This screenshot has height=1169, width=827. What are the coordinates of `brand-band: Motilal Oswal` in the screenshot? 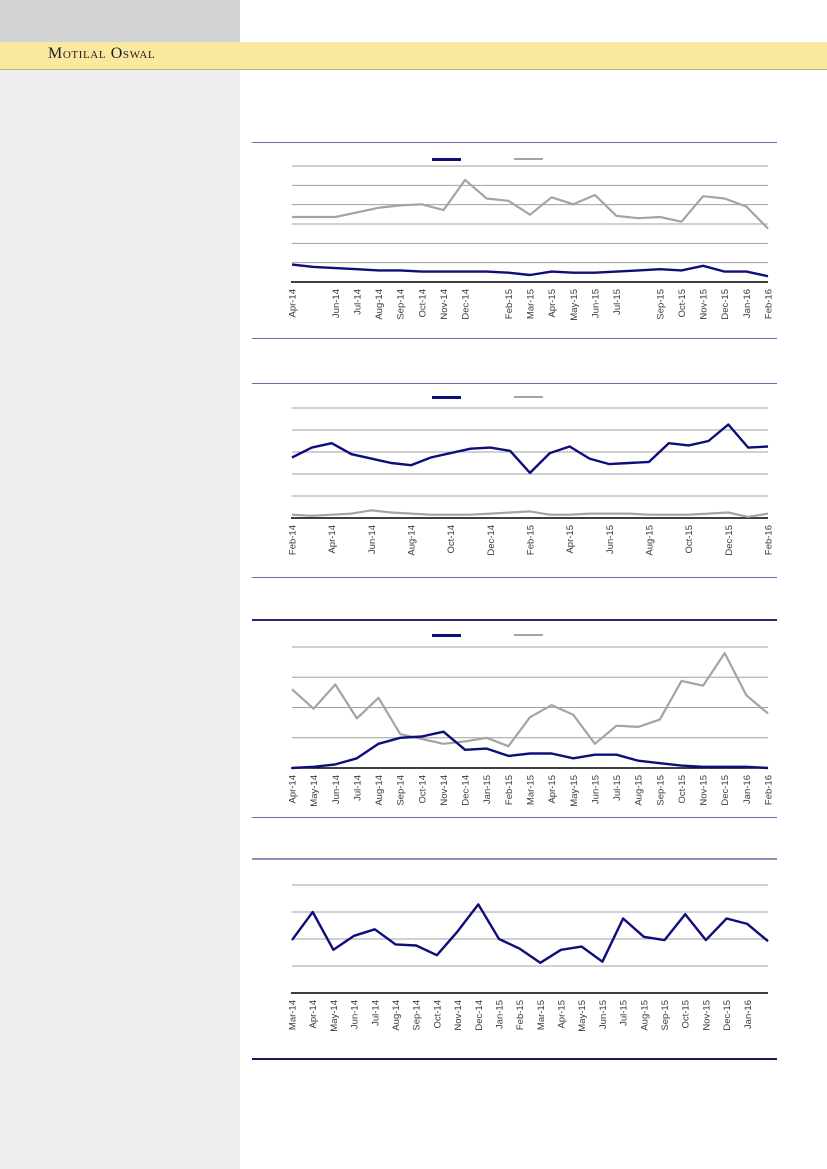 It's located at (413, 56).